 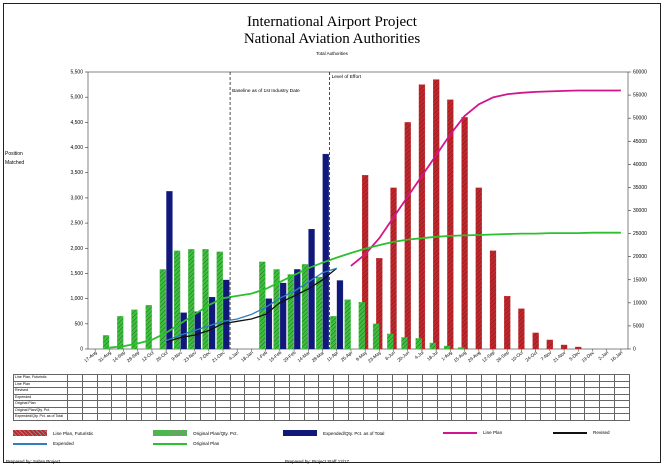 I want to click on x-tick-label: 12-Oct, so click(x=148, y=355).